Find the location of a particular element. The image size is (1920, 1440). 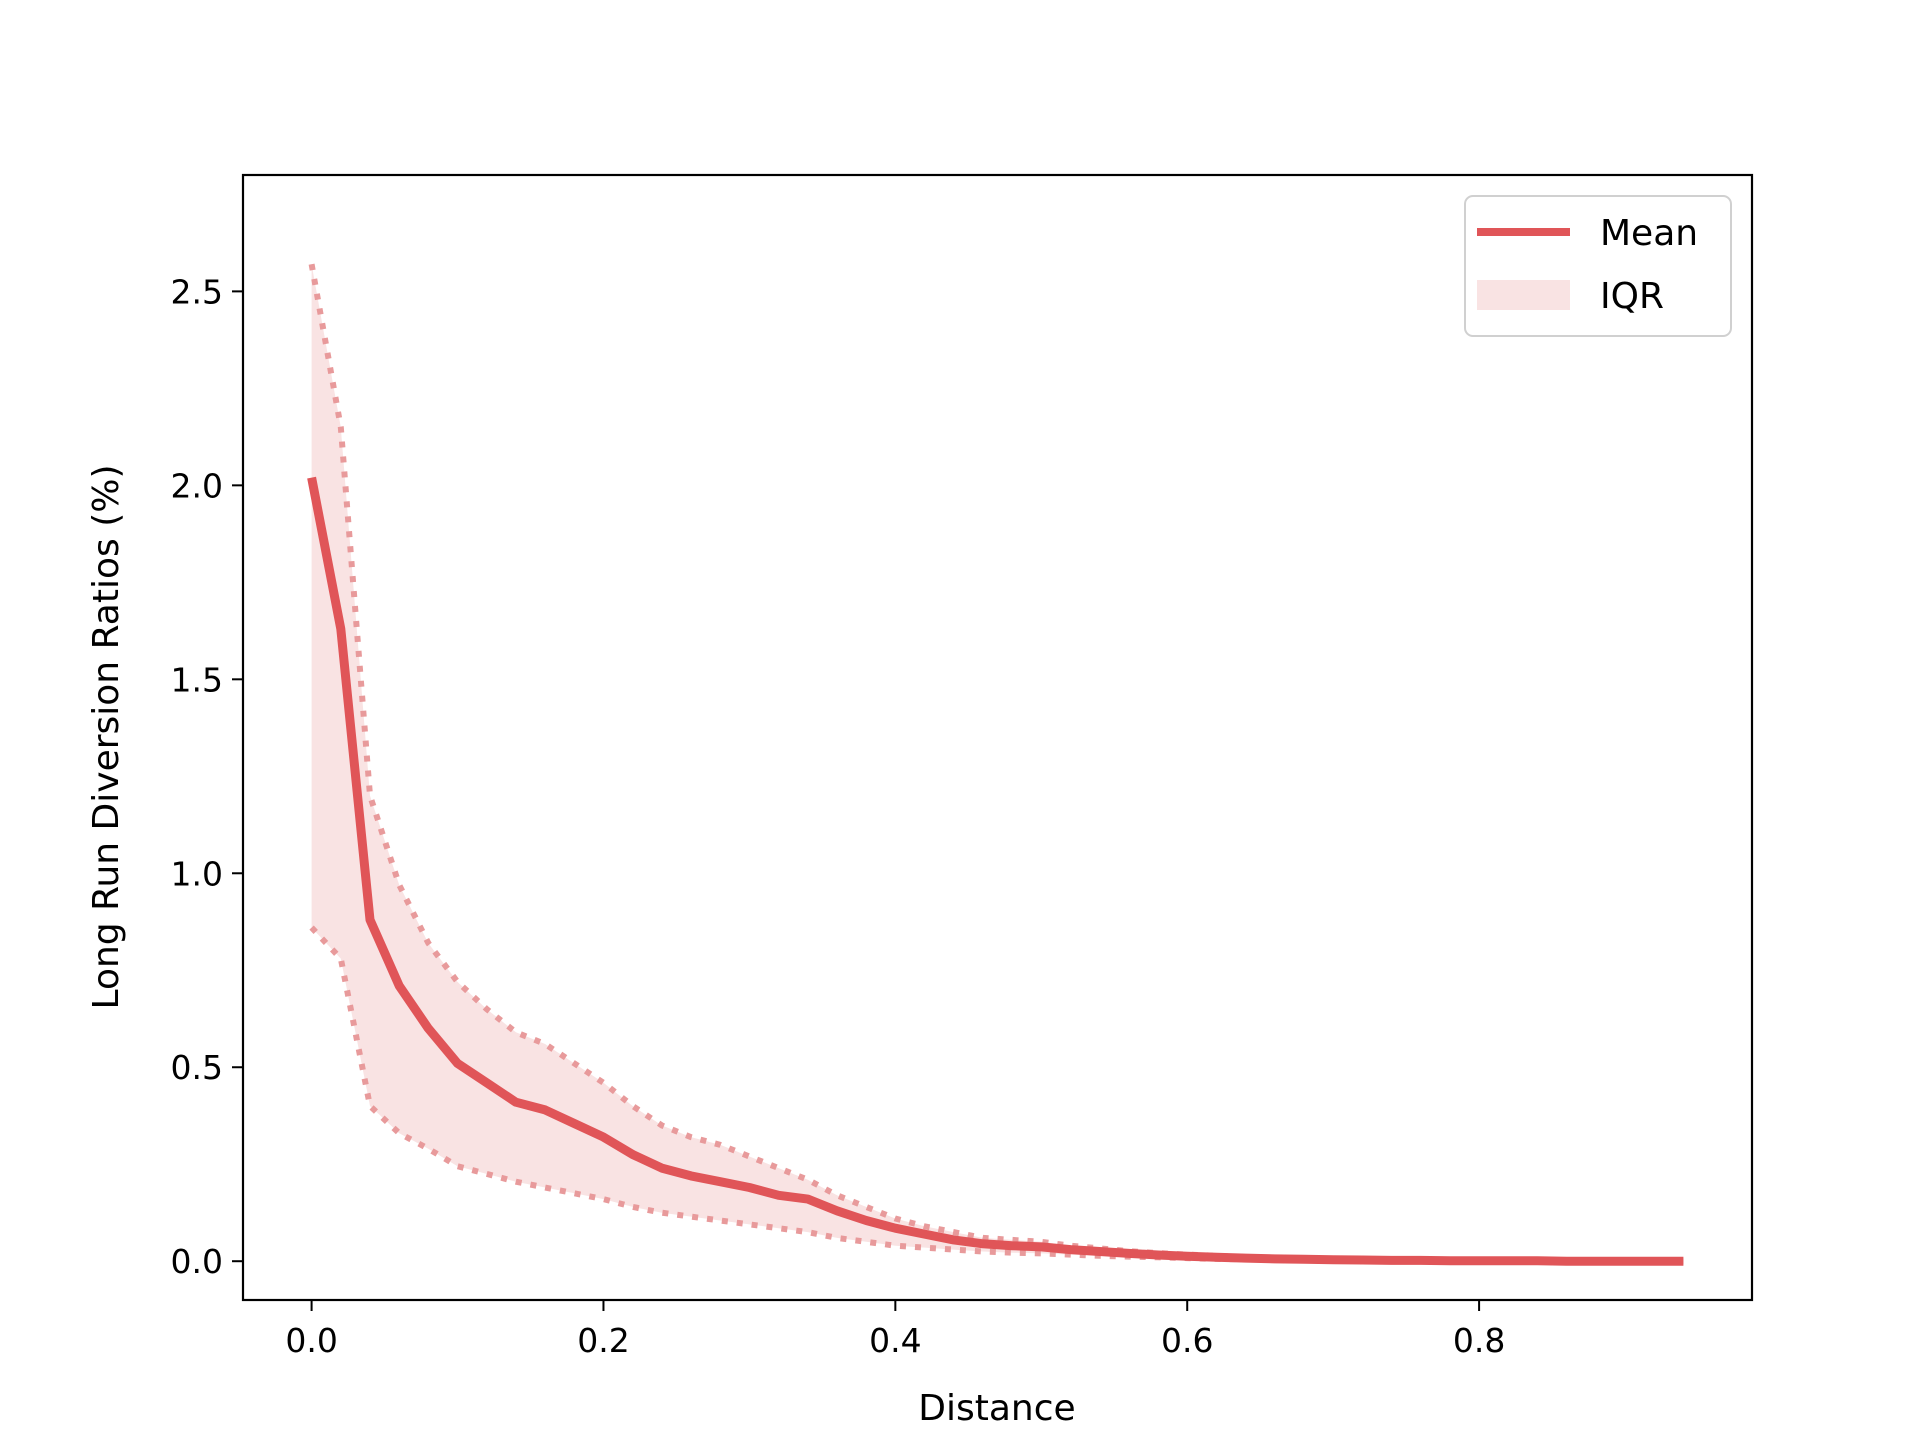

y-tick-label: 0.0 is located at coordinates (197, 1261).